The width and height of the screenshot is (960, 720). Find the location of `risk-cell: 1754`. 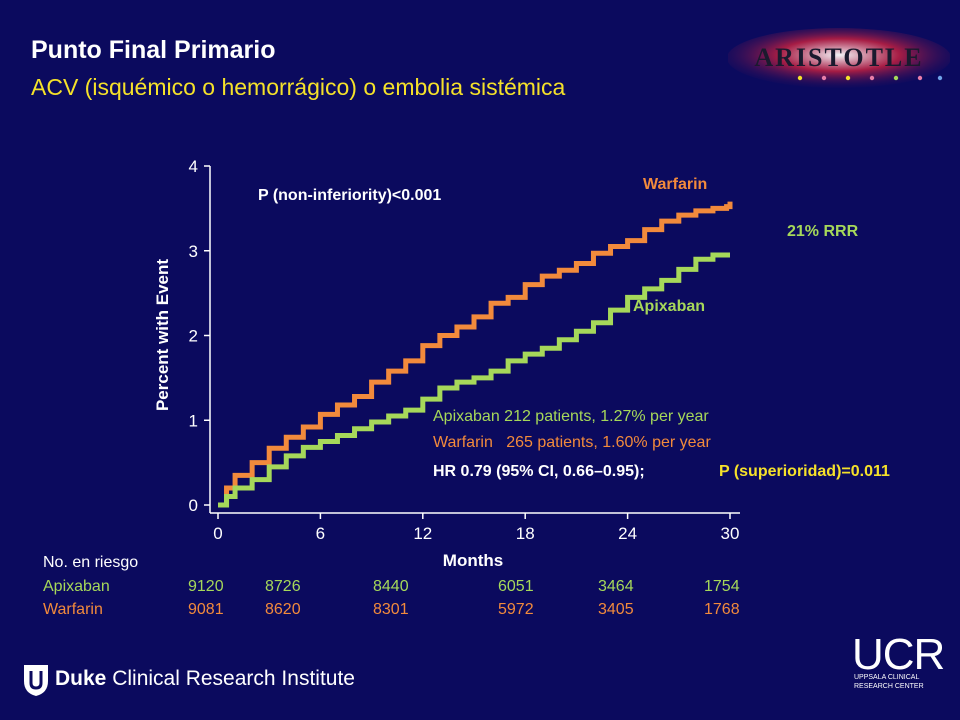

risk-cell: 1754 is located at coordinates (722, 586).